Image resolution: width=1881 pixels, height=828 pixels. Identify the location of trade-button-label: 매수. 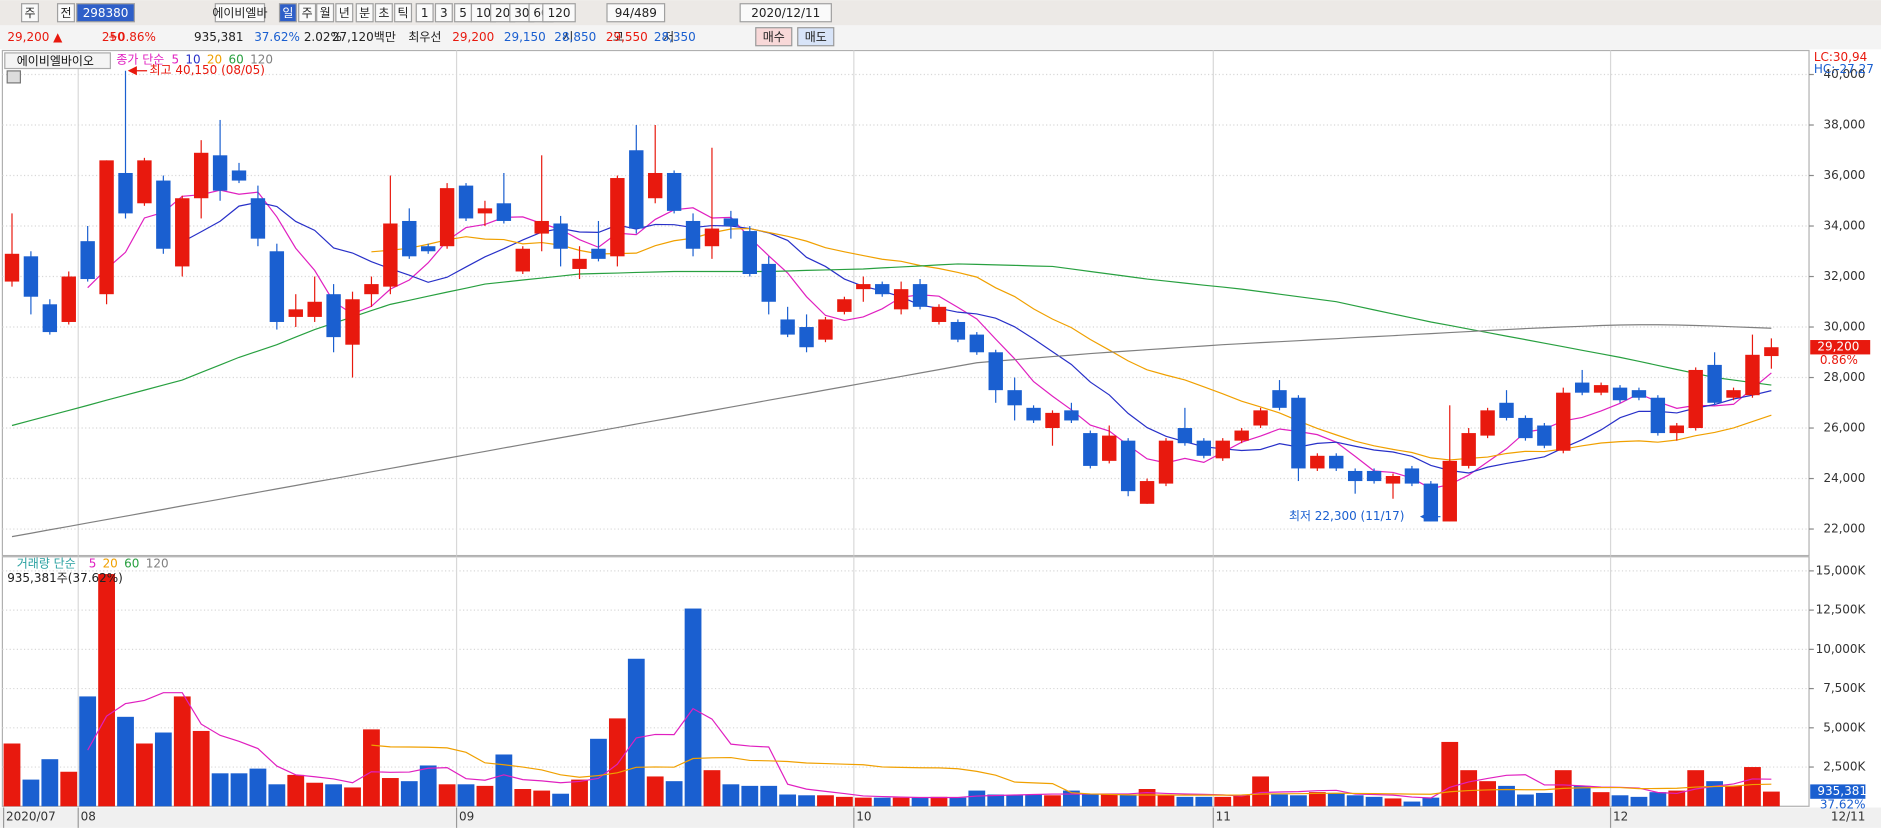
(774, 37).